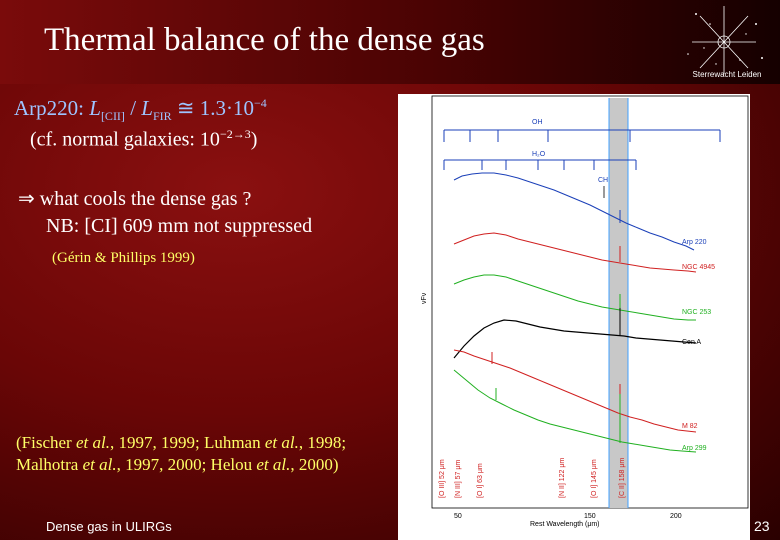 The width and height of the screenshot is (780, 540). What do you see at coordinates (480, 480) in the screenshot?
I see `line-oi-63: [O I] 63 μm` at bounding box center [480, 480].